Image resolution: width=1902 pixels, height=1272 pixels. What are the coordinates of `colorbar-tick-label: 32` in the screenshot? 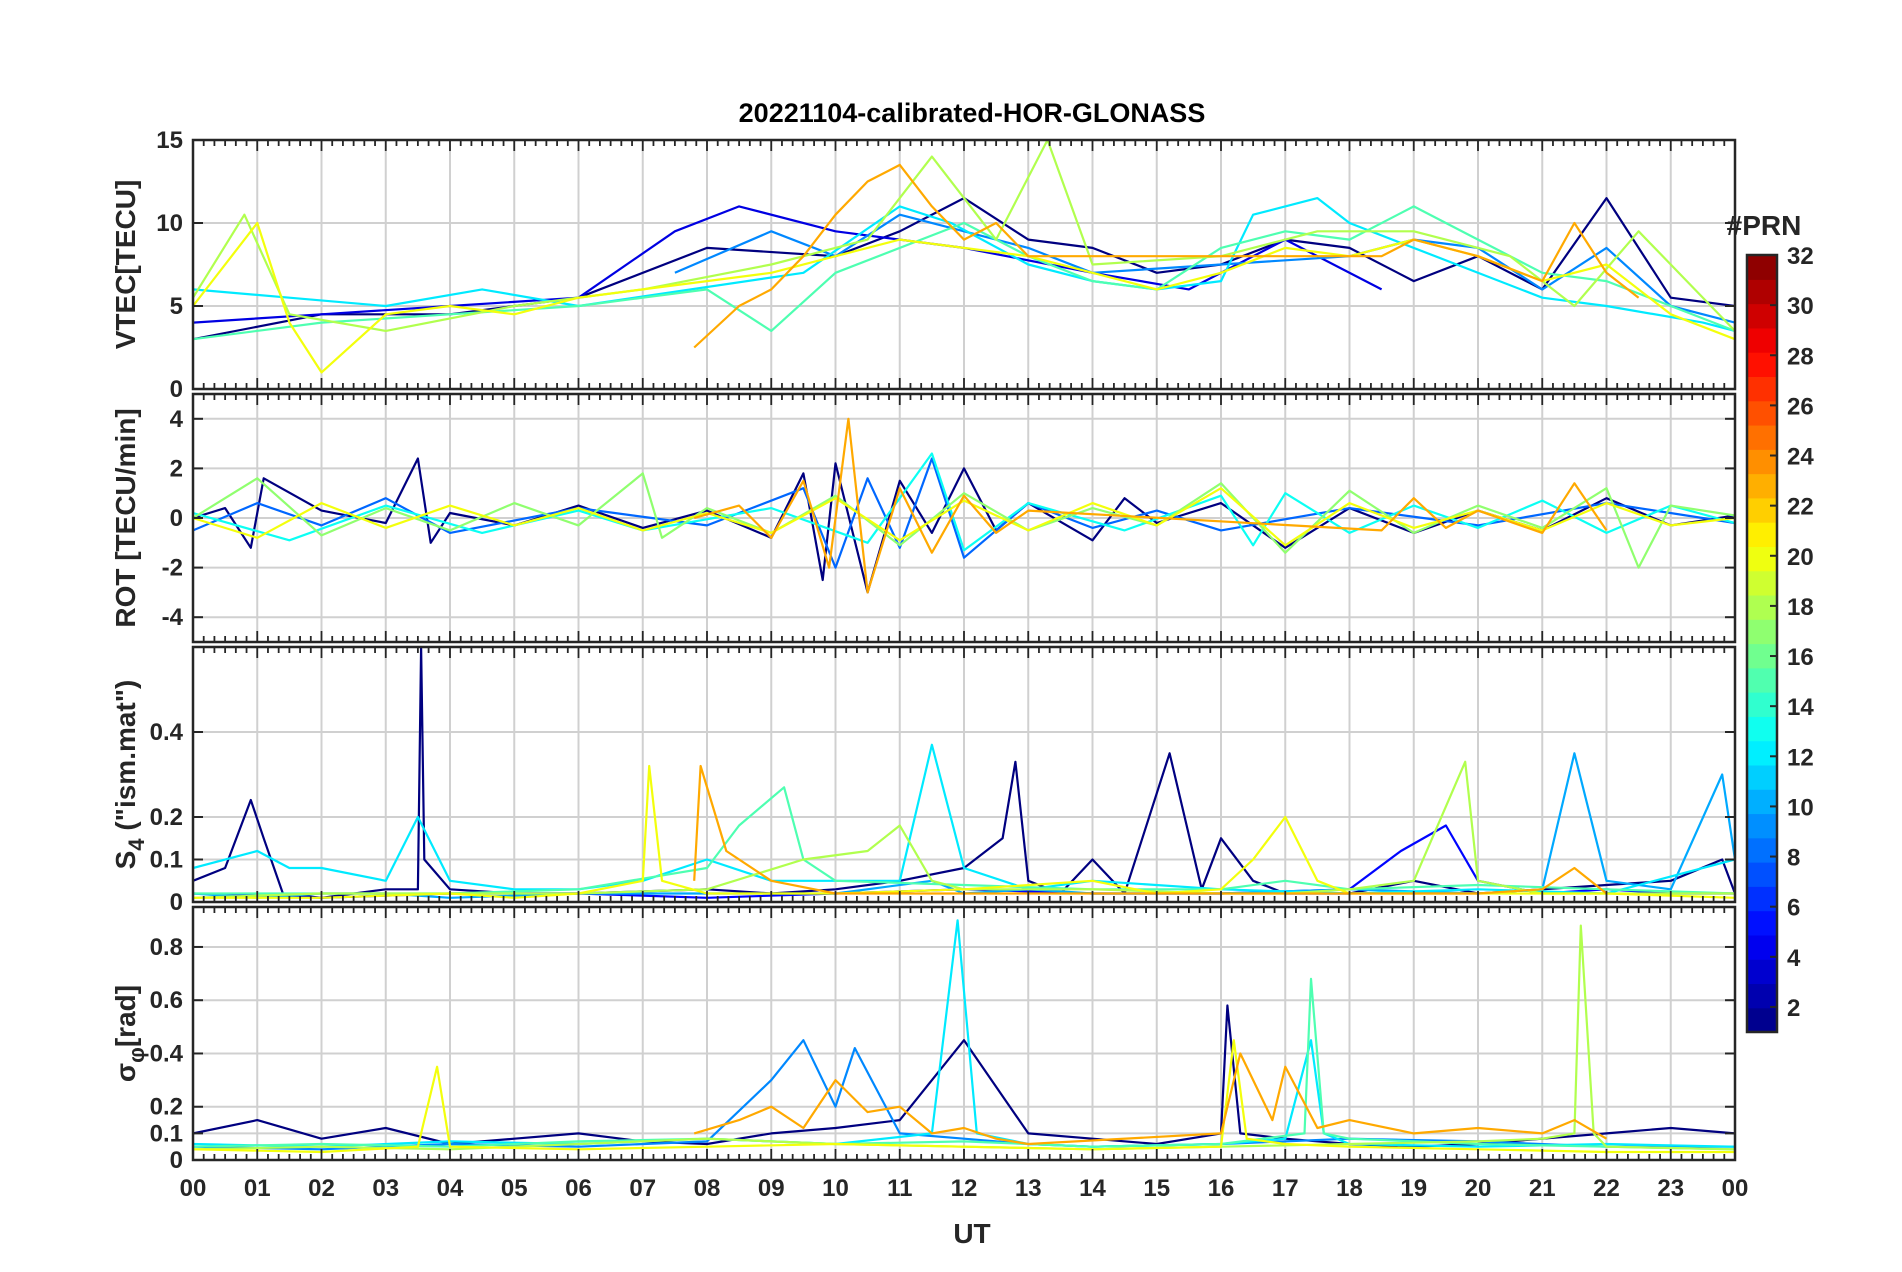 It's located at (1800, 256).